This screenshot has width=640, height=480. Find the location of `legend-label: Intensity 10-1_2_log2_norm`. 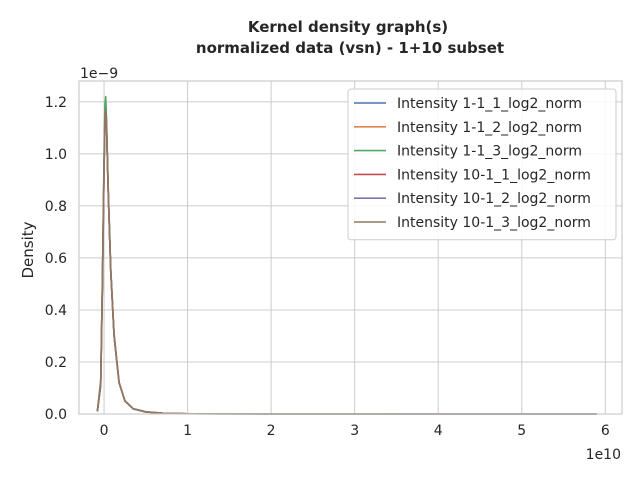

legend-label: Intensity 10-1_2_log2_norm is located at coordinates (494, 199).